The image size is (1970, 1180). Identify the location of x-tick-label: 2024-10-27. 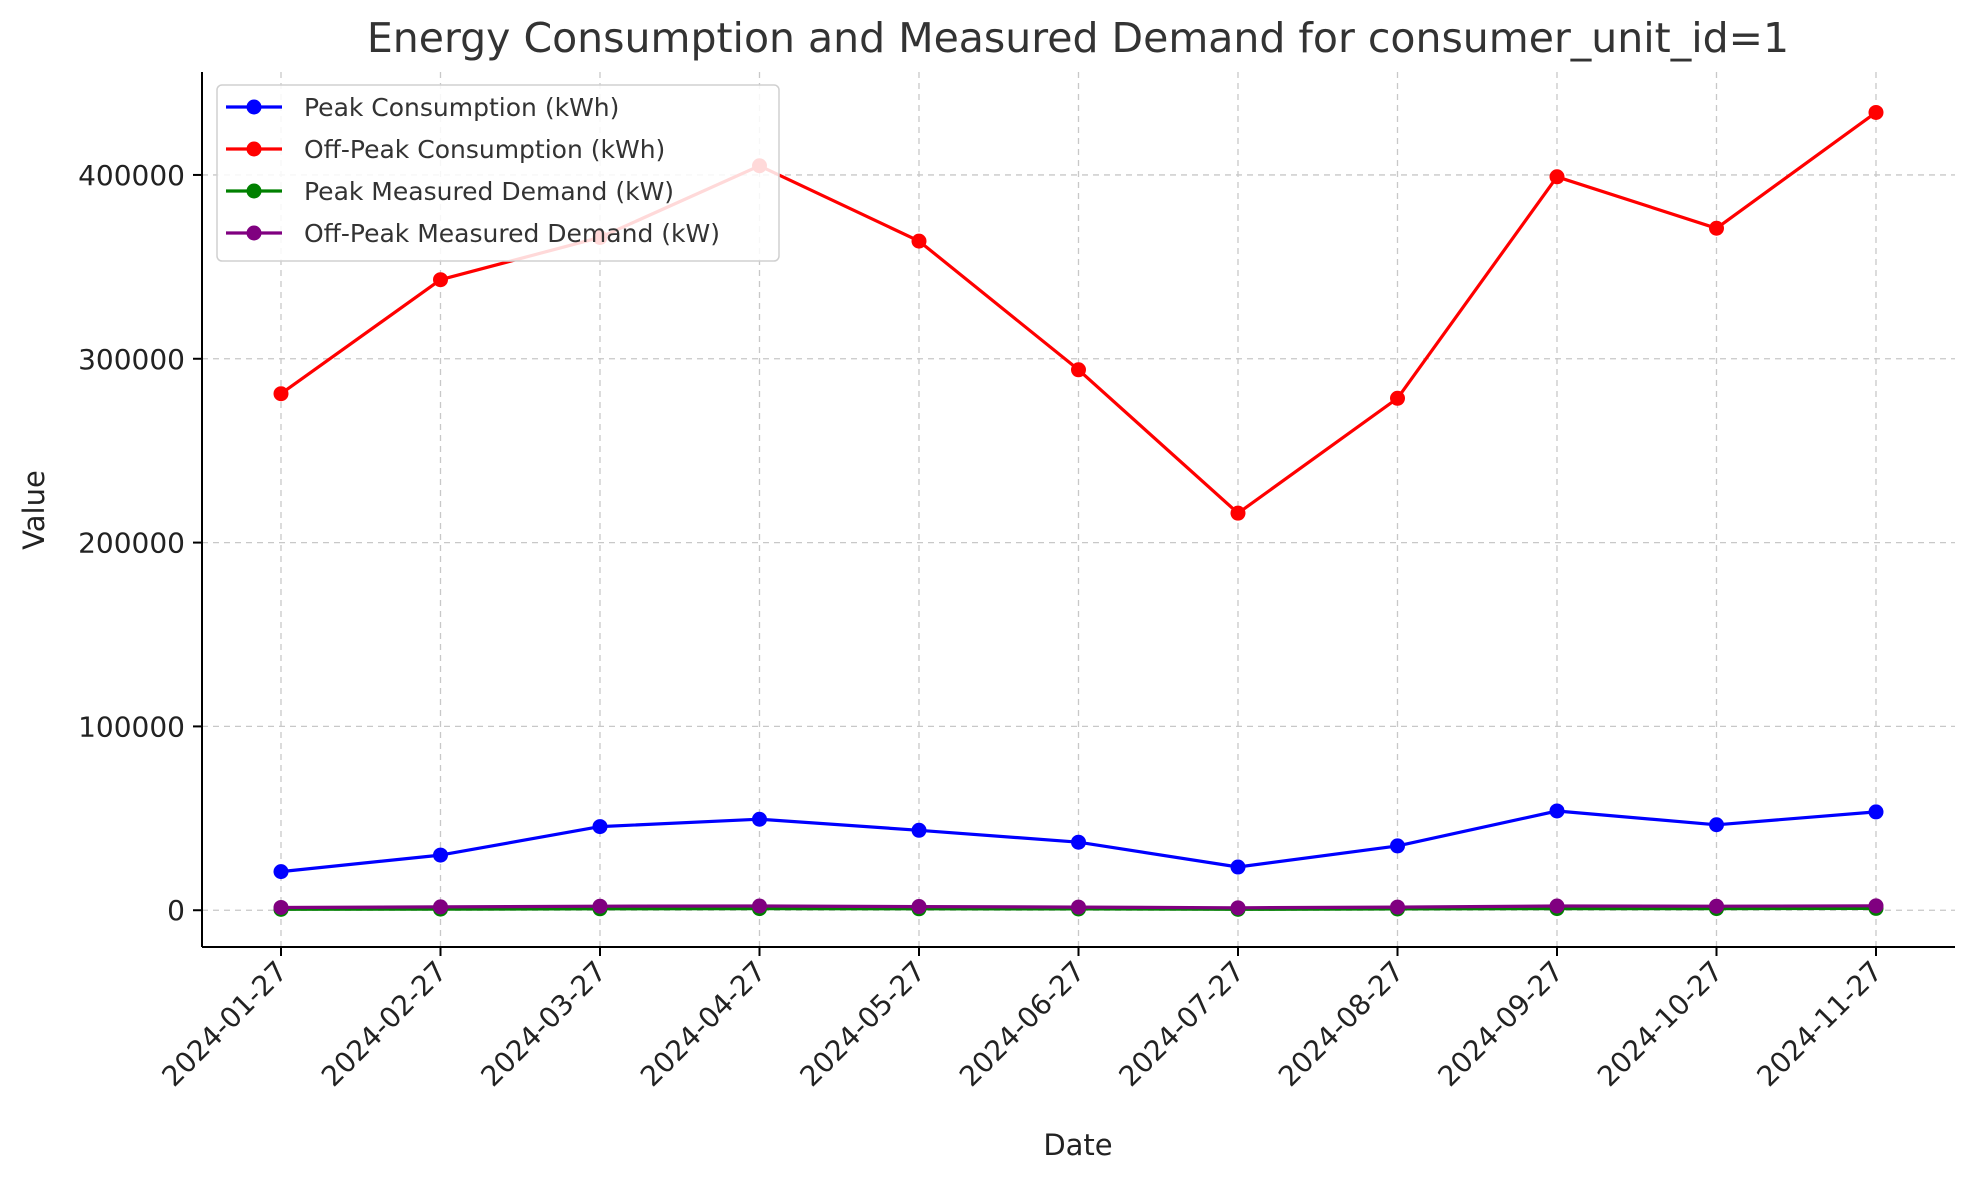
(1660, 1024).